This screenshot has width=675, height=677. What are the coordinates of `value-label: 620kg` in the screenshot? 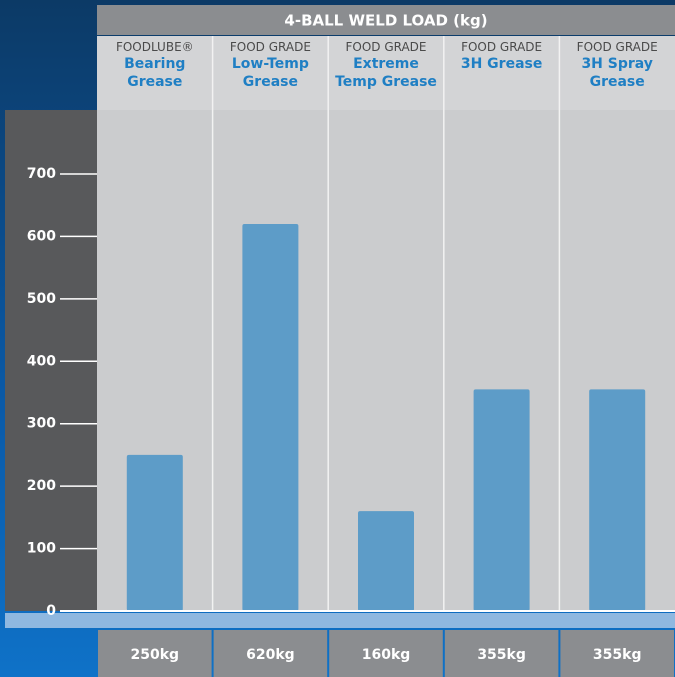 It's located at (270, 655).